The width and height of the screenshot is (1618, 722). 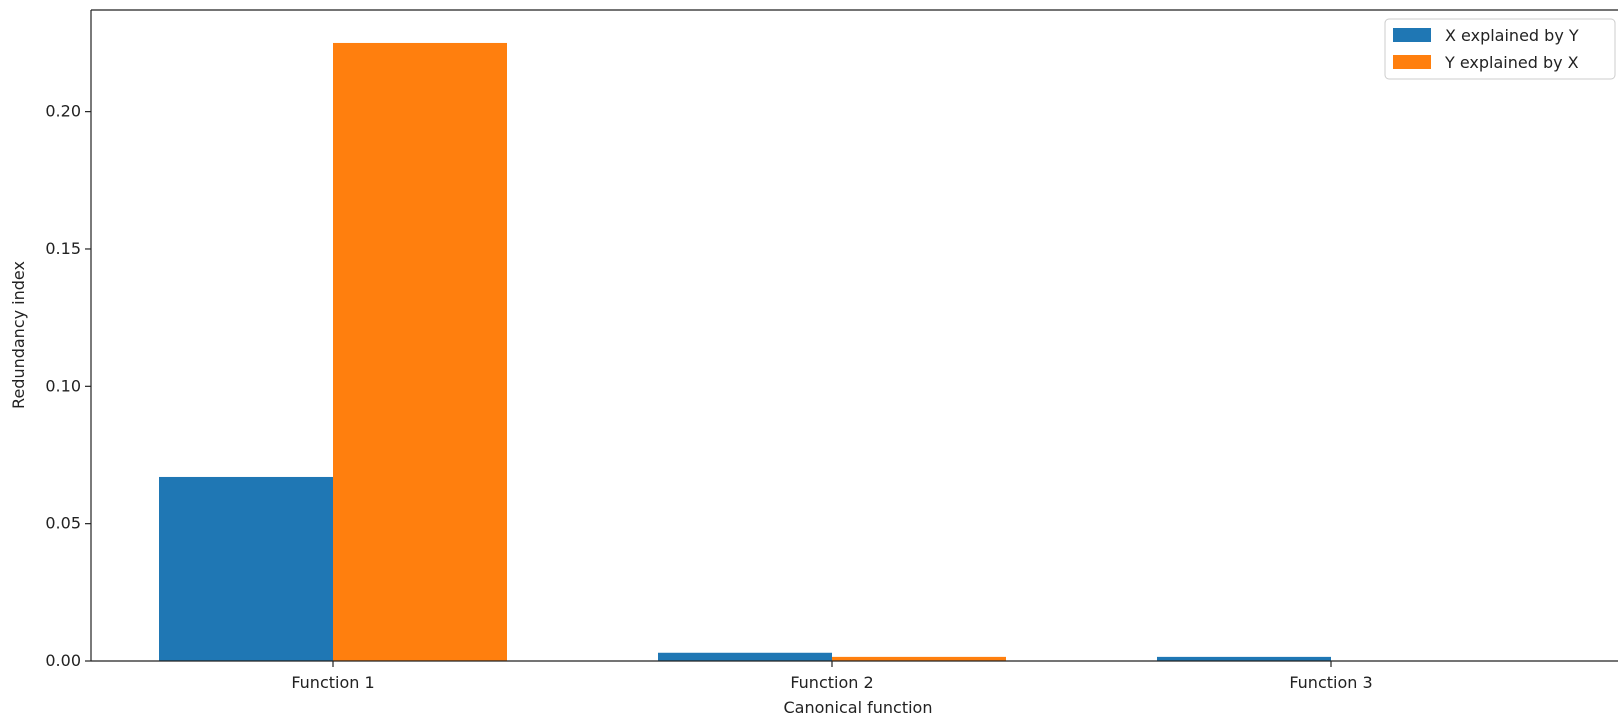 I want to click on y-axis-title: Redundancy index, so click(x=18, y=335).